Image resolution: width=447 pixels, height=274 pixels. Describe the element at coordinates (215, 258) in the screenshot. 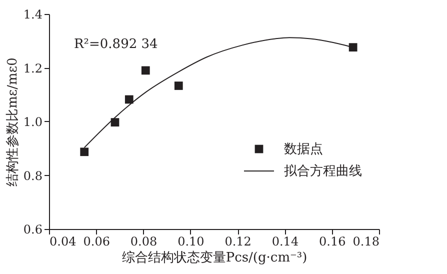

I see `x-axis-title: 综合结构状态变量Pcs/(g·cm⁻³)` at that location.